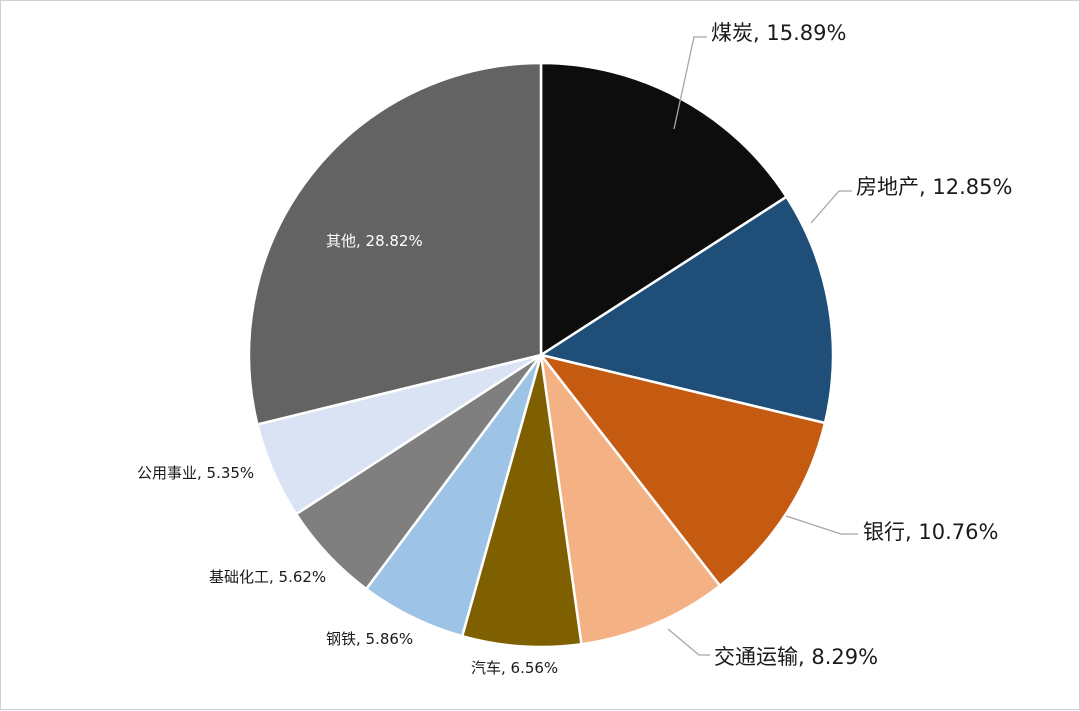 The image size is (1080, 711). What do you see at coordinates (930, 532) in the screenshot?
I see `label-bank: 银行, 10.76%` at bounding box center [930, 532].